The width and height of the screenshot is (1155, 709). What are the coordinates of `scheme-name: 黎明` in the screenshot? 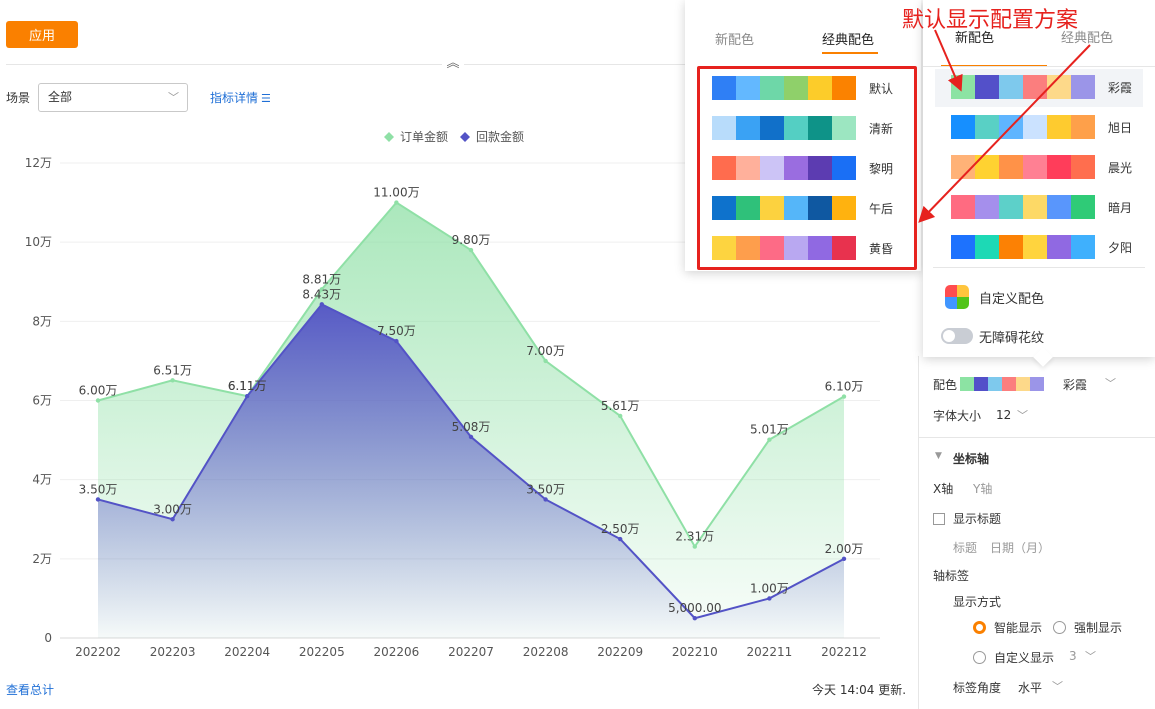 It's located at (881, 168).